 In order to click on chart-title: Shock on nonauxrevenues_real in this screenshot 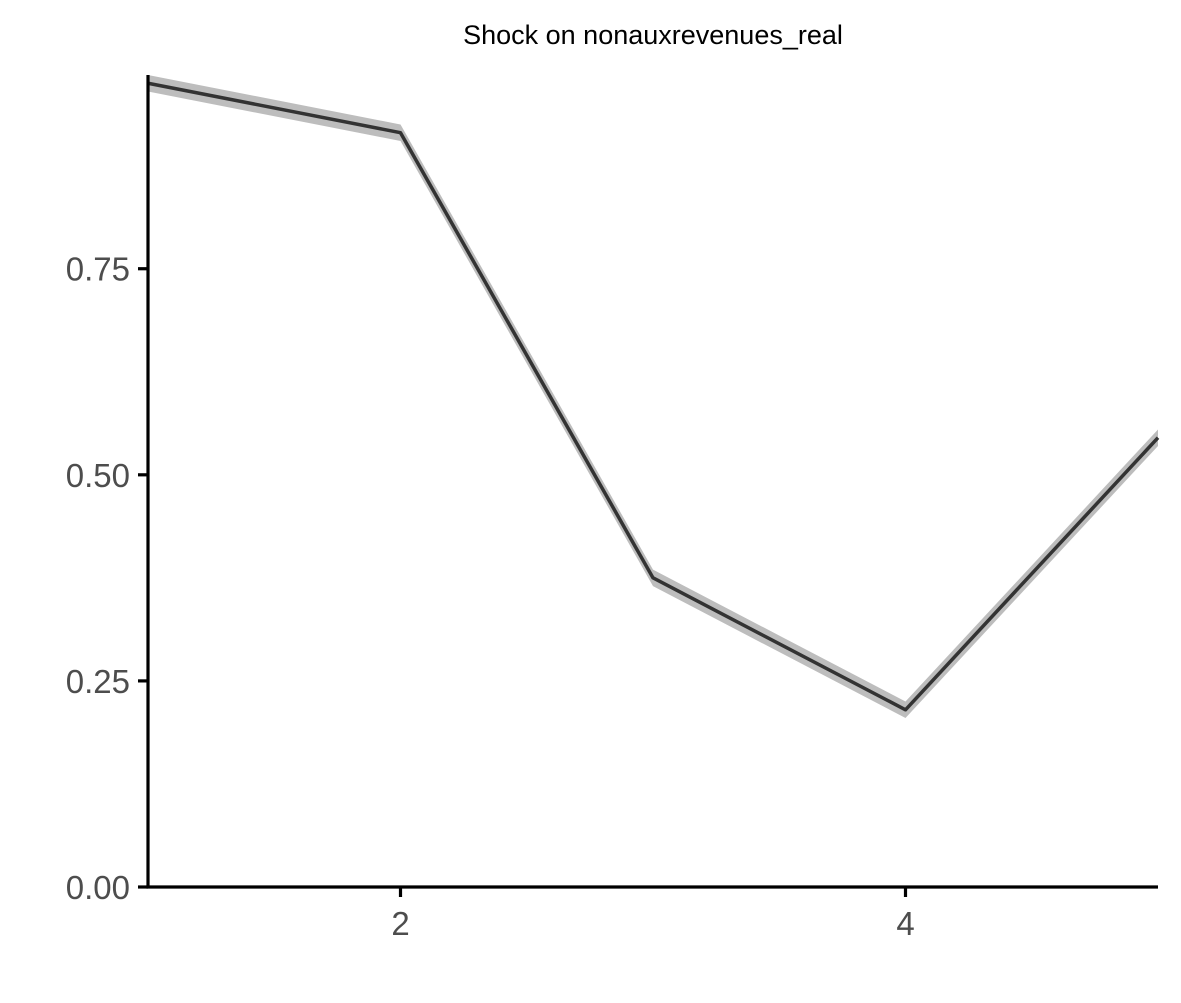, I will do `click(653, 35)`.